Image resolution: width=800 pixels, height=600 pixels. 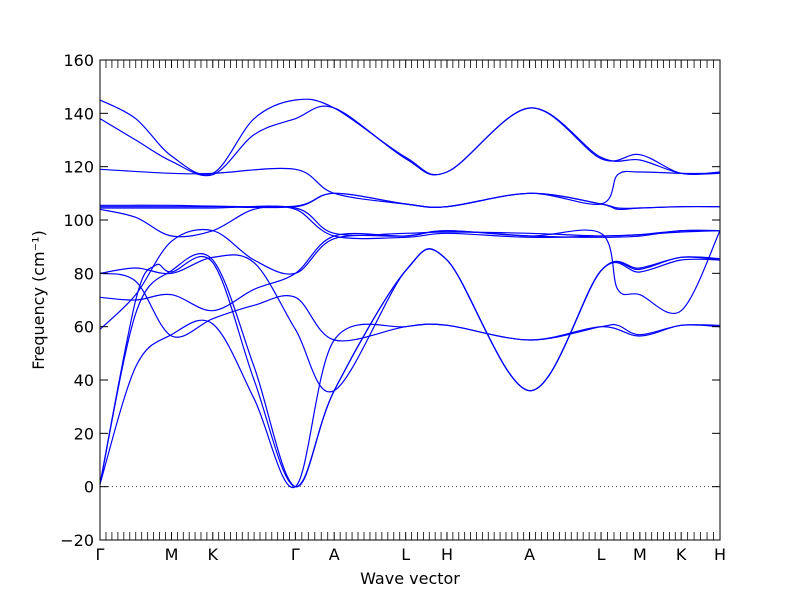 What do you see at coordinates (78, 113) in the screenshot?
I see `y-tick-label: 140` at bounding box center [78, 113].